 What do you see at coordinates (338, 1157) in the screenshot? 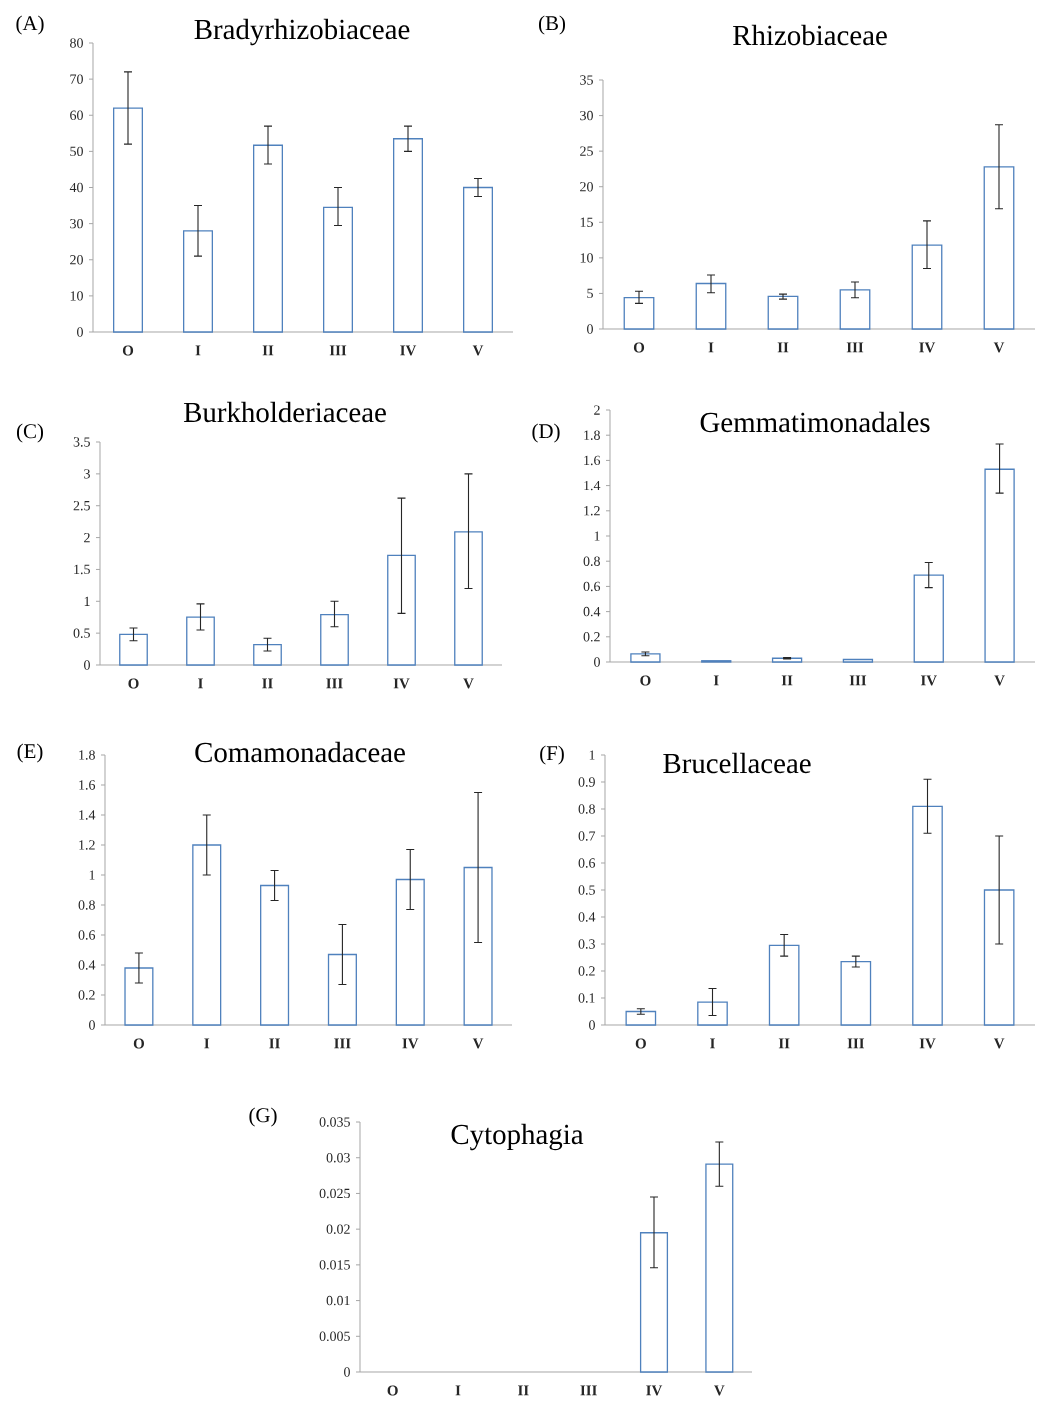
I see `y-tick-label: 0.03` at bounding box center [338, 1157].